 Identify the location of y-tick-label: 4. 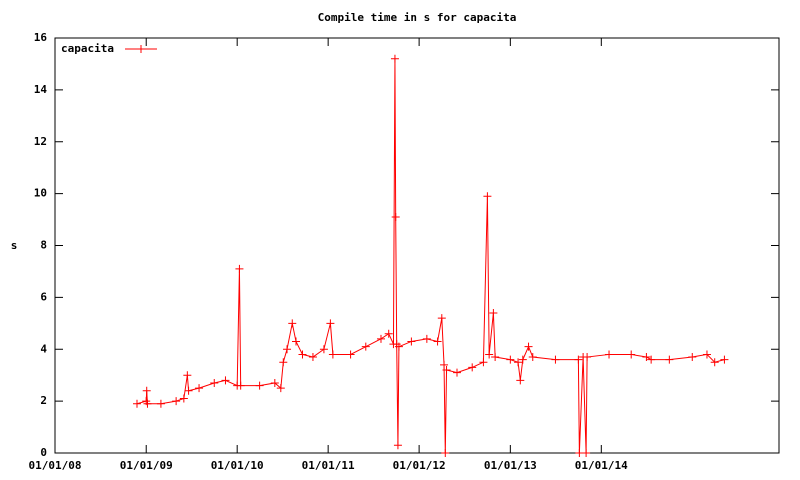
(43, 348).